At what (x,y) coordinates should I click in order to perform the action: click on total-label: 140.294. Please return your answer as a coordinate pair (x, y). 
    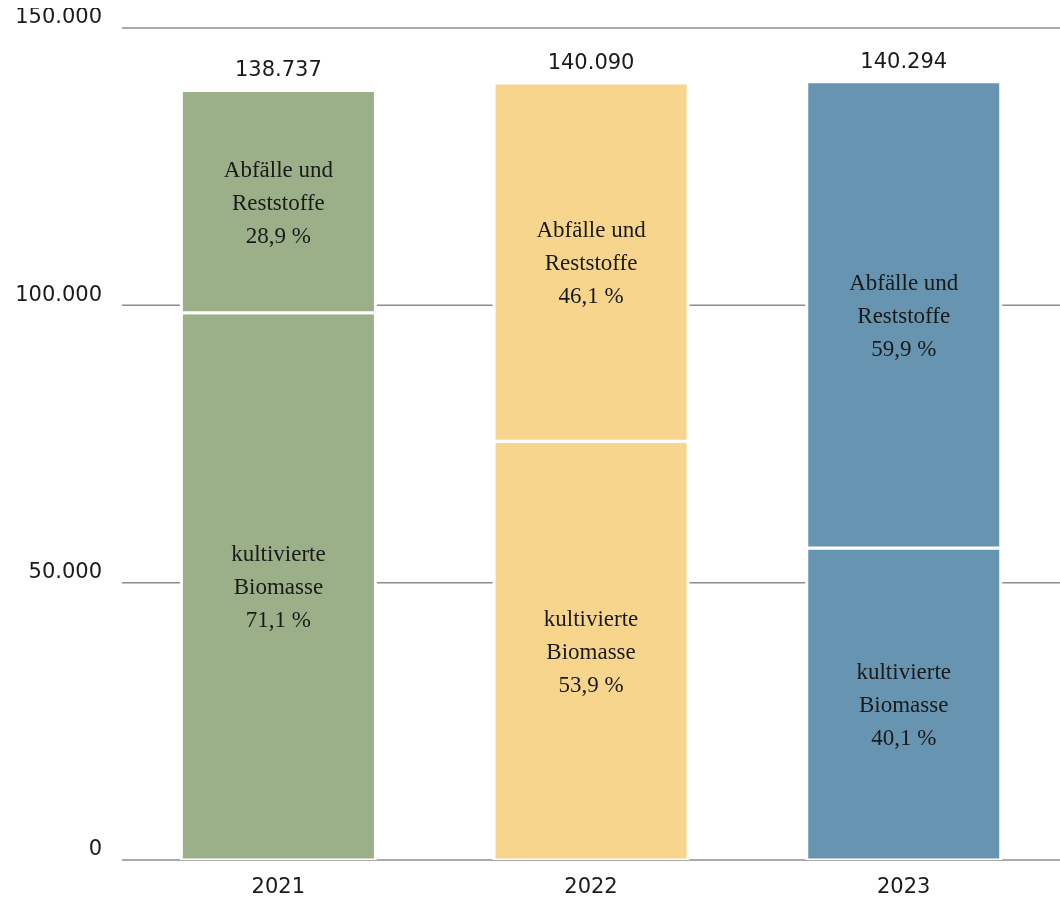
    Looking at the image, I should click on (904, 60).